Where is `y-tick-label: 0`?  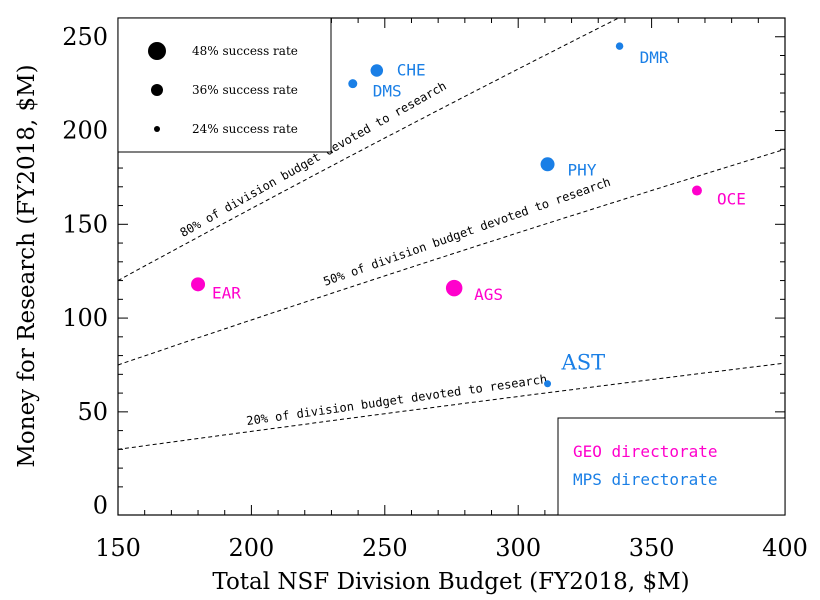 y-tick-label: 0 is located at coordinates (100, 506).